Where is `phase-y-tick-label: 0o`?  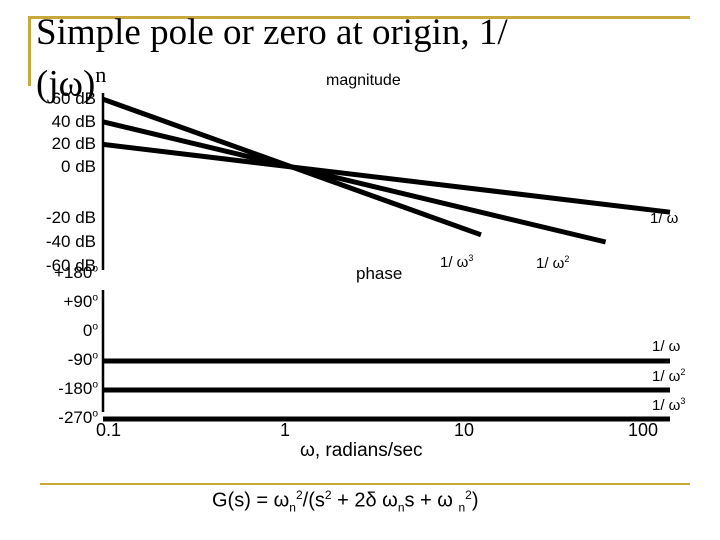 phase-y-tick-label: 0o is located at coordinates (90, 330).